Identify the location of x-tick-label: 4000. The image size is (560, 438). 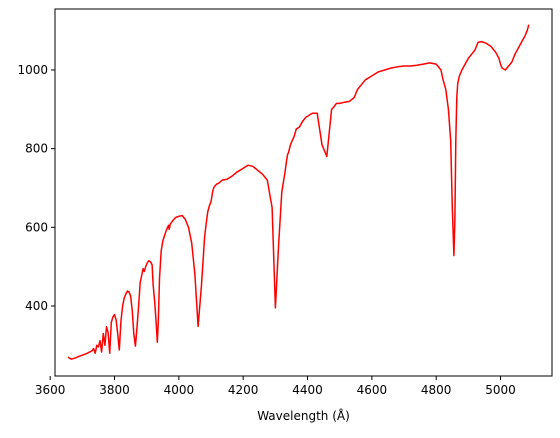
(179, 390).